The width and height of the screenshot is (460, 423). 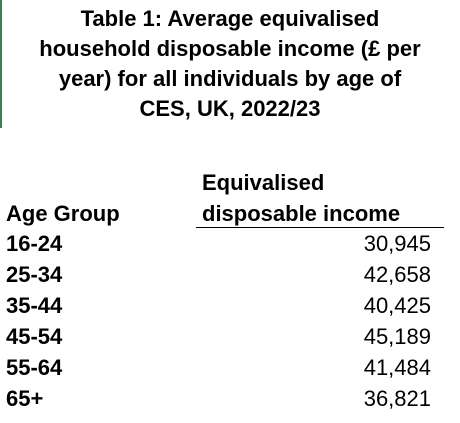 What do you see at coordinates (320, 227) in the screenshot?
I see `header-underline` at bounding box center [320, 227].